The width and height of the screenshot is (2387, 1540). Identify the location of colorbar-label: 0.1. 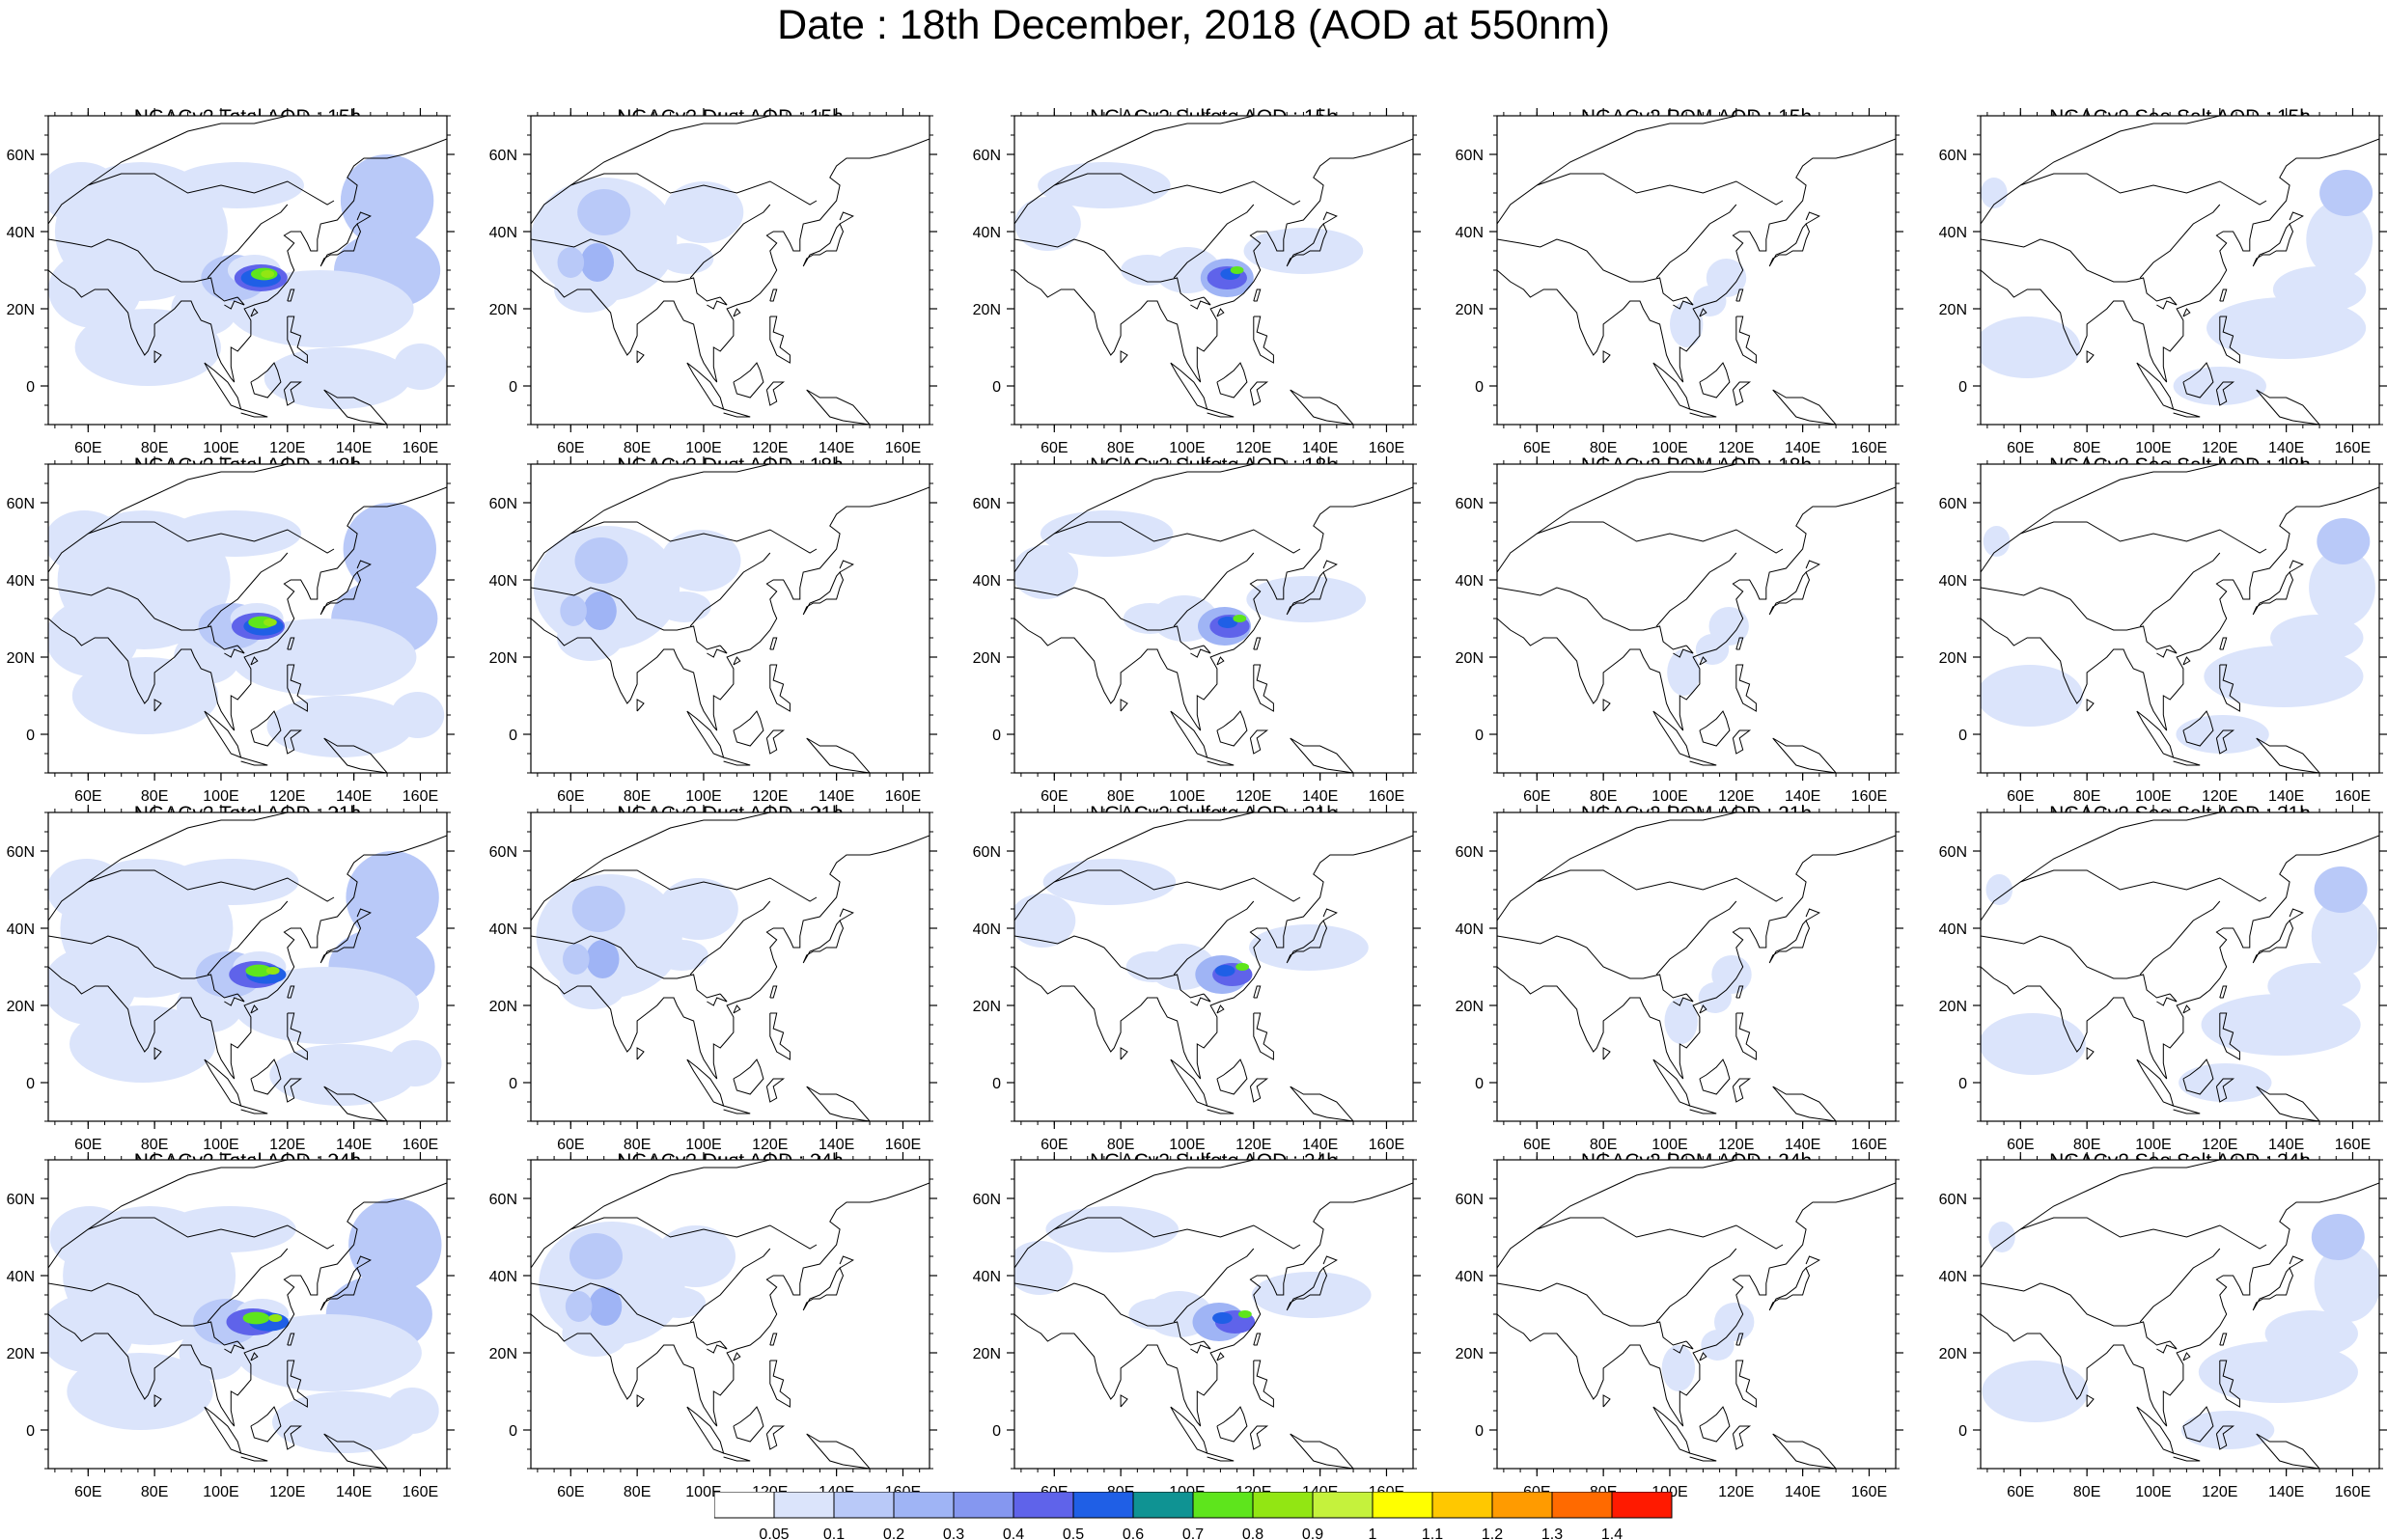
(834, 1533).